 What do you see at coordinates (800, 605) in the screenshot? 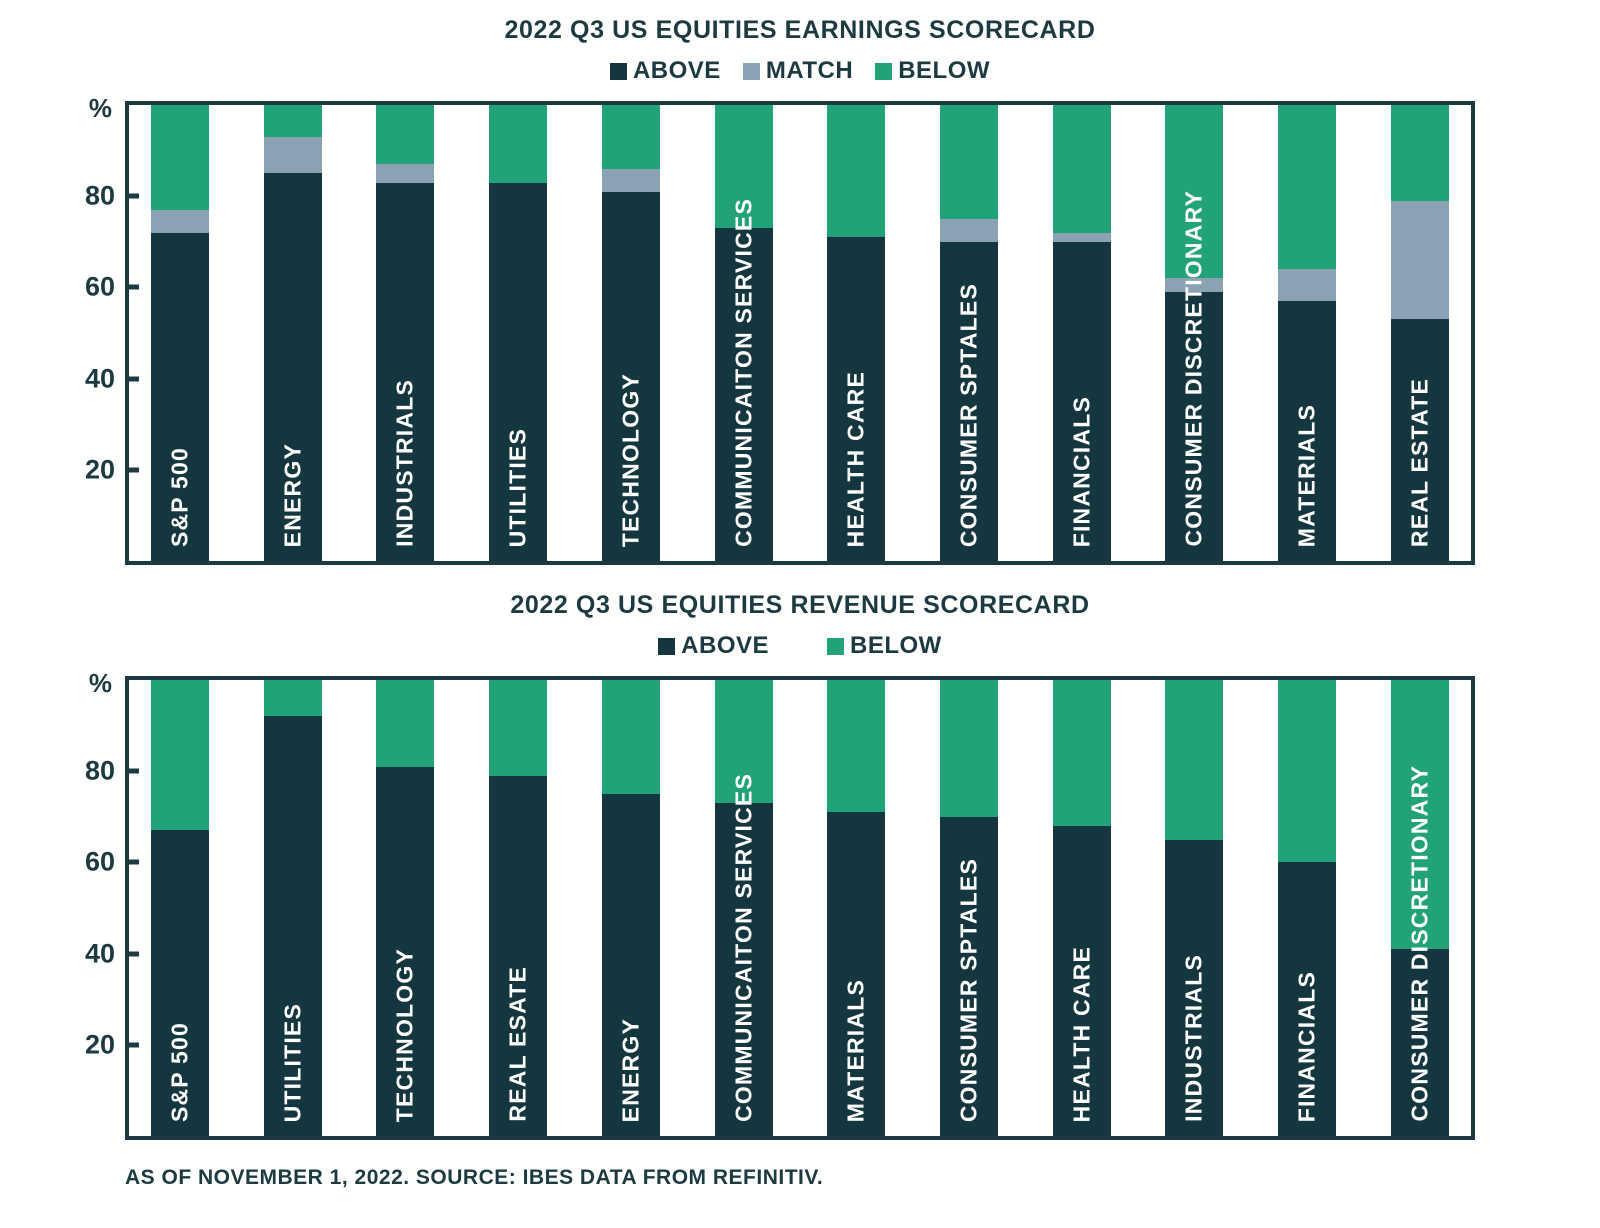
I see `revenue-chart-title: 2022 Q3 US EQUITIES REVENUE SCORECARD` at bounding box center [800, 605].